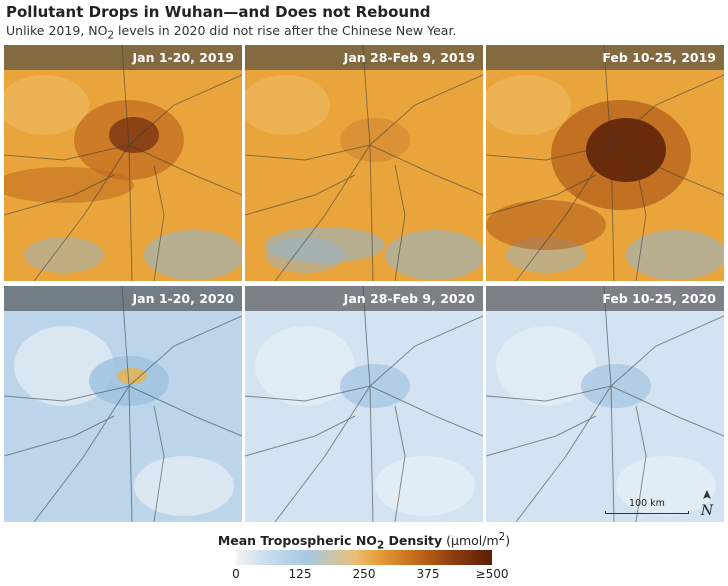  Describe the element at coordinates (605, 298) in the screenshot. I see `panel-label: Feb 10-25, 2020` at that location.